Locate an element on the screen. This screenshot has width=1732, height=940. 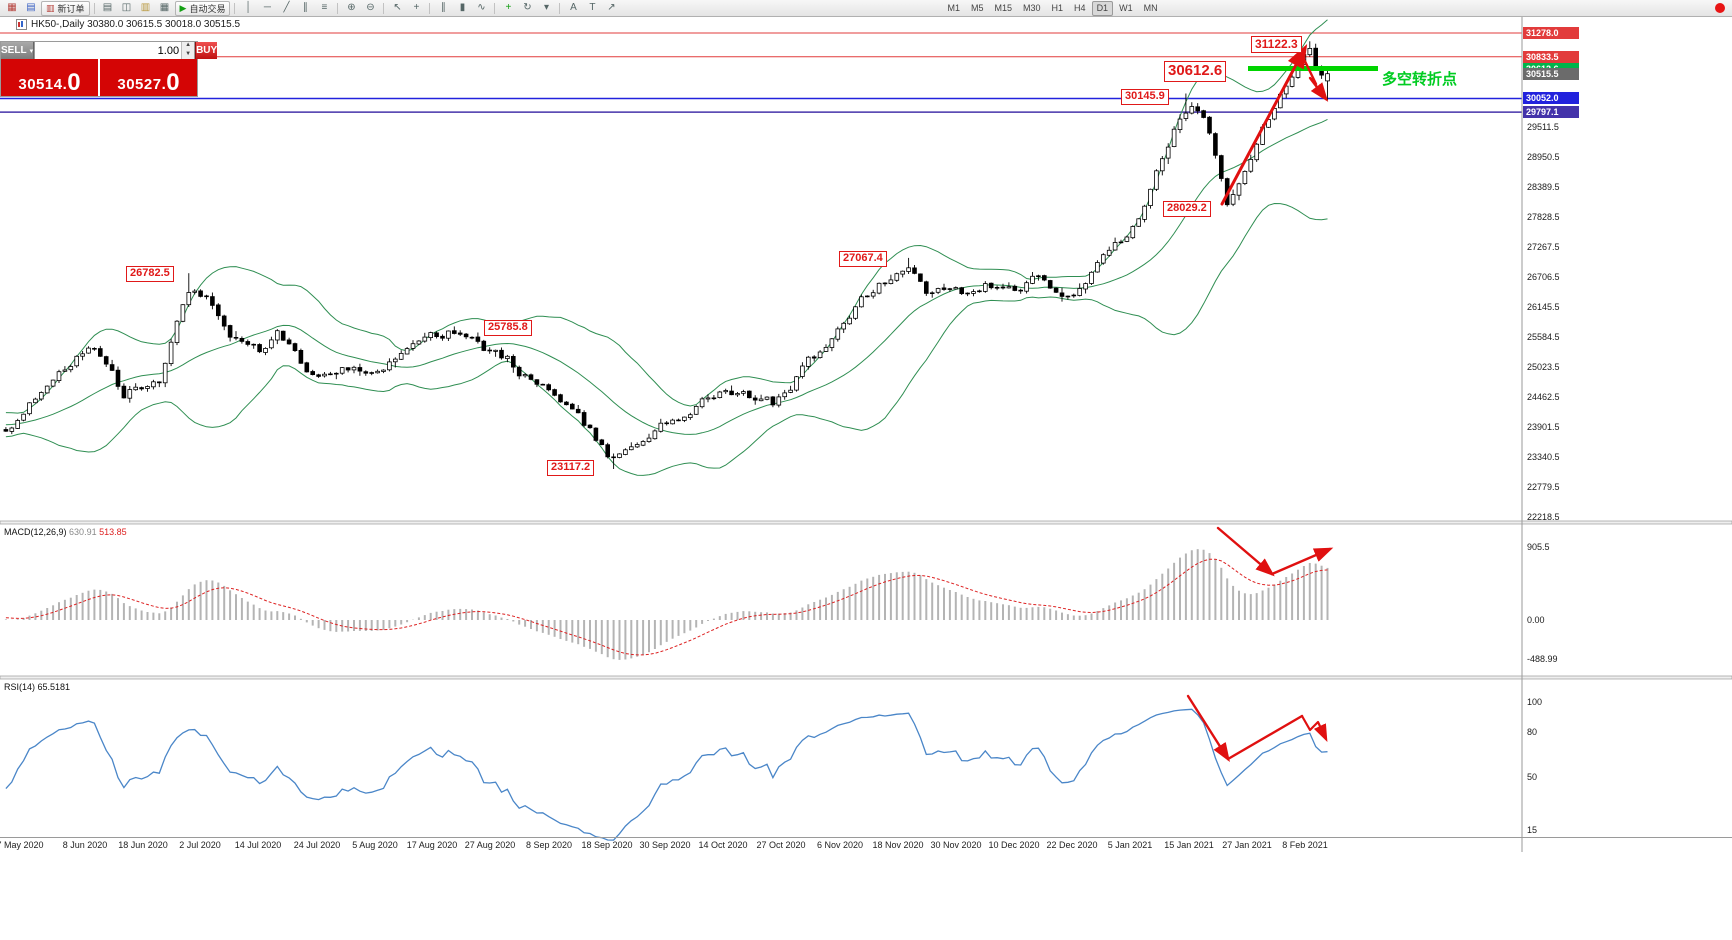
buy-button-label: BUY is located at coordinates (207, 50).